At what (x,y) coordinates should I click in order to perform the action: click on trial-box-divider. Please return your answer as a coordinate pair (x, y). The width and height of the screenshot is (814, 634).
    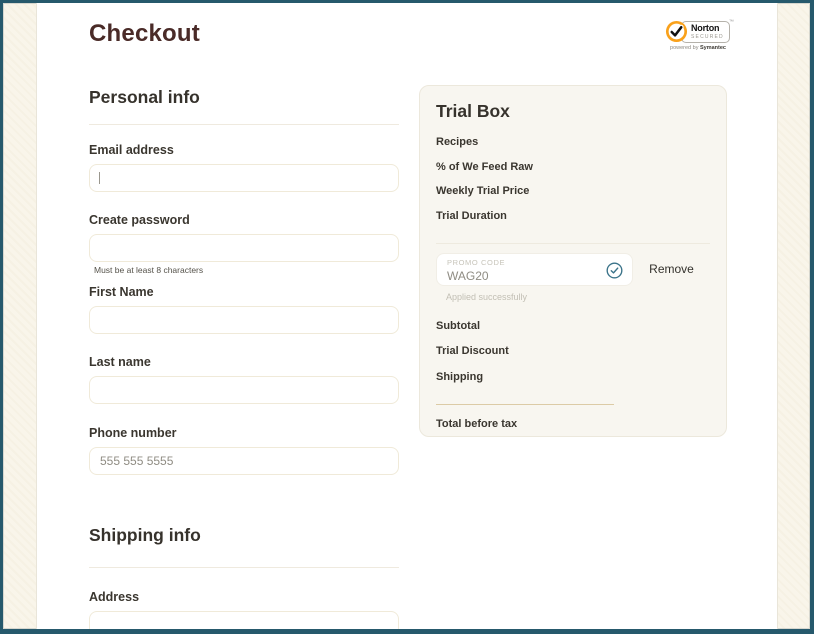
    Looking at the image, I should click on (573, 243).